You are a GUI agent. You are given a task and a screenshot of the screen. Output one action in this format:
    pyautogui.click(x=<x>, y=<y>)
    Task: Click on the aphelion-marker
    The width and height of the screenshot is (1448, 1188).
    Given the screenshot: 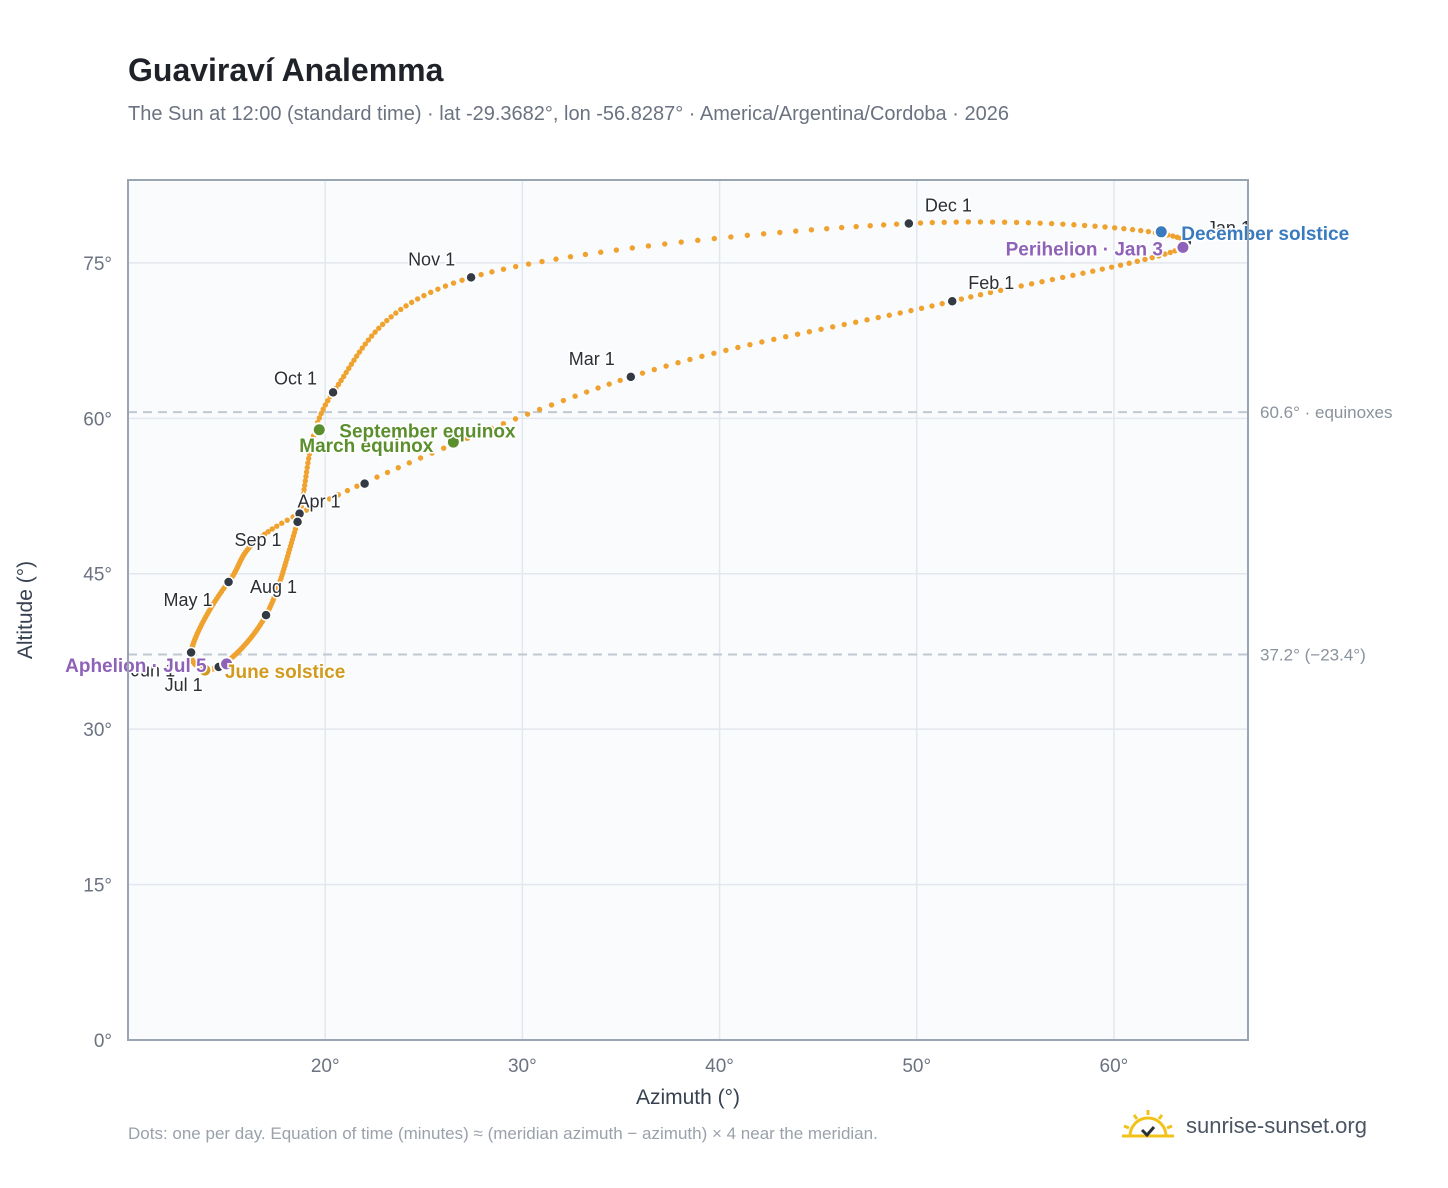 What is the action you would take?
    pyautogui.click(x=227, y=664)
    